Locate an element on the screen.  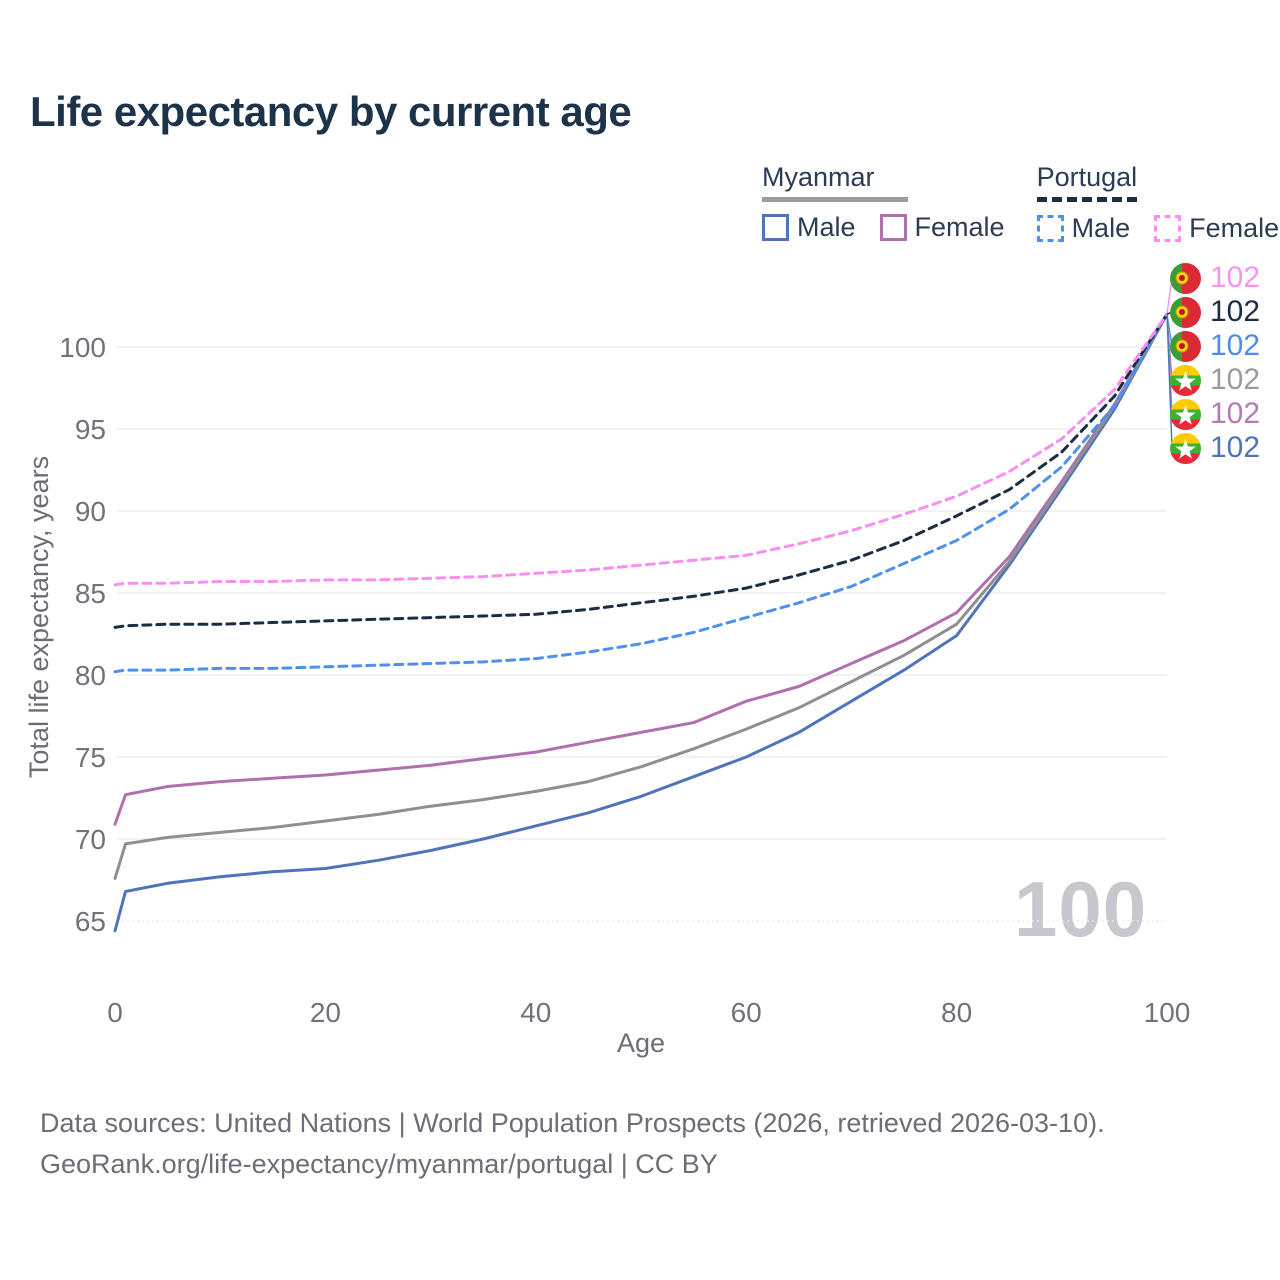
x-tick-label: 80 is located at coordinates (956, 1012).